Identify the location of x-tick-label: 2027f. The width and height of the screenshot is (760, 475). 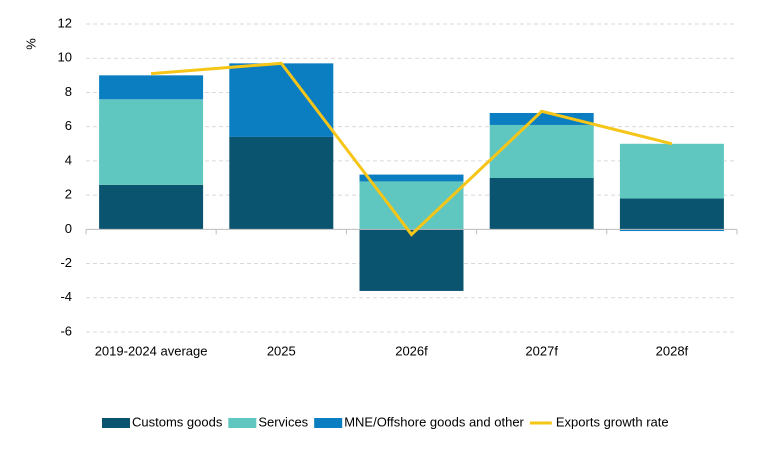
(541, 350).